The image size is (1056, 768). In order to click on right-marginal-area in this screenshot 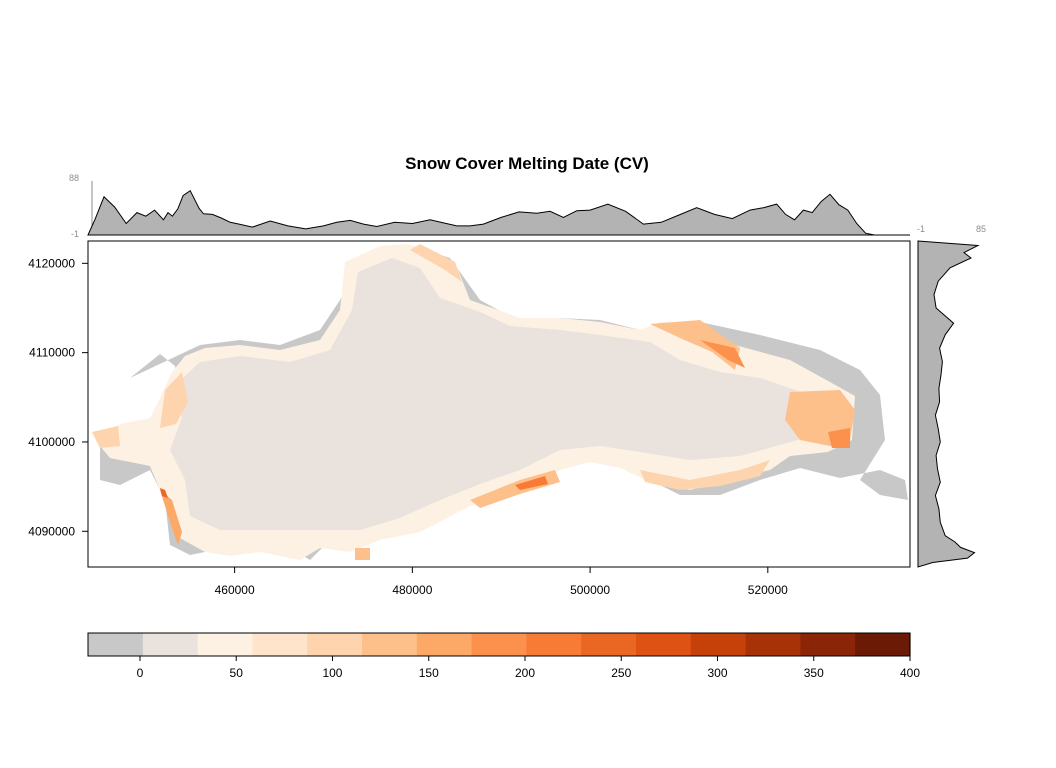, I will do `click(948, 404)`.